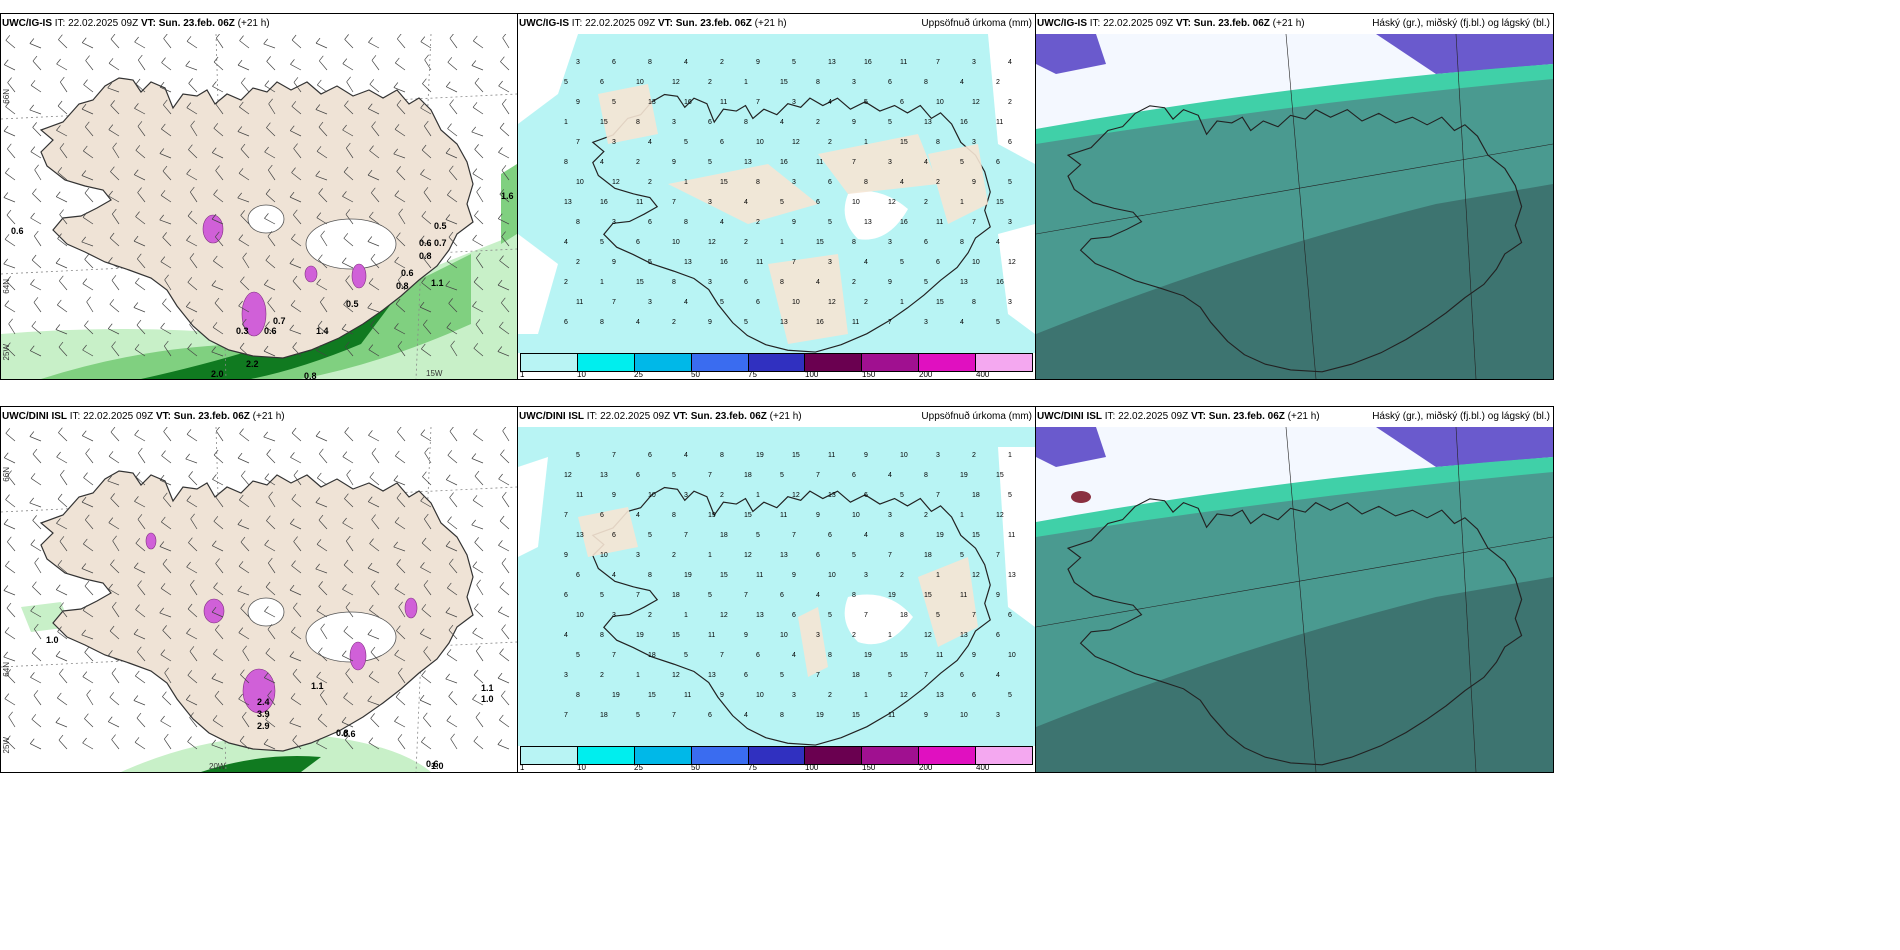 This screenshot has height=950, width=1900. What do you see at coordinates (268, 416) in the screenshot?
I see `lead-time: (+21 h)` at bounding box center [268, 416].